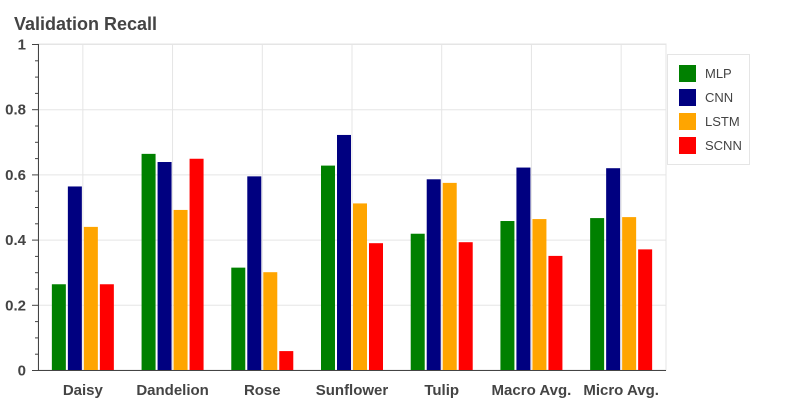 Image resolution: width=800 pixels, height=400 pixels. What do you see at coordinates (555, 312) in the screenshot?
I see `bar-scnn-macro-avg` at bounding box center [555, 312].